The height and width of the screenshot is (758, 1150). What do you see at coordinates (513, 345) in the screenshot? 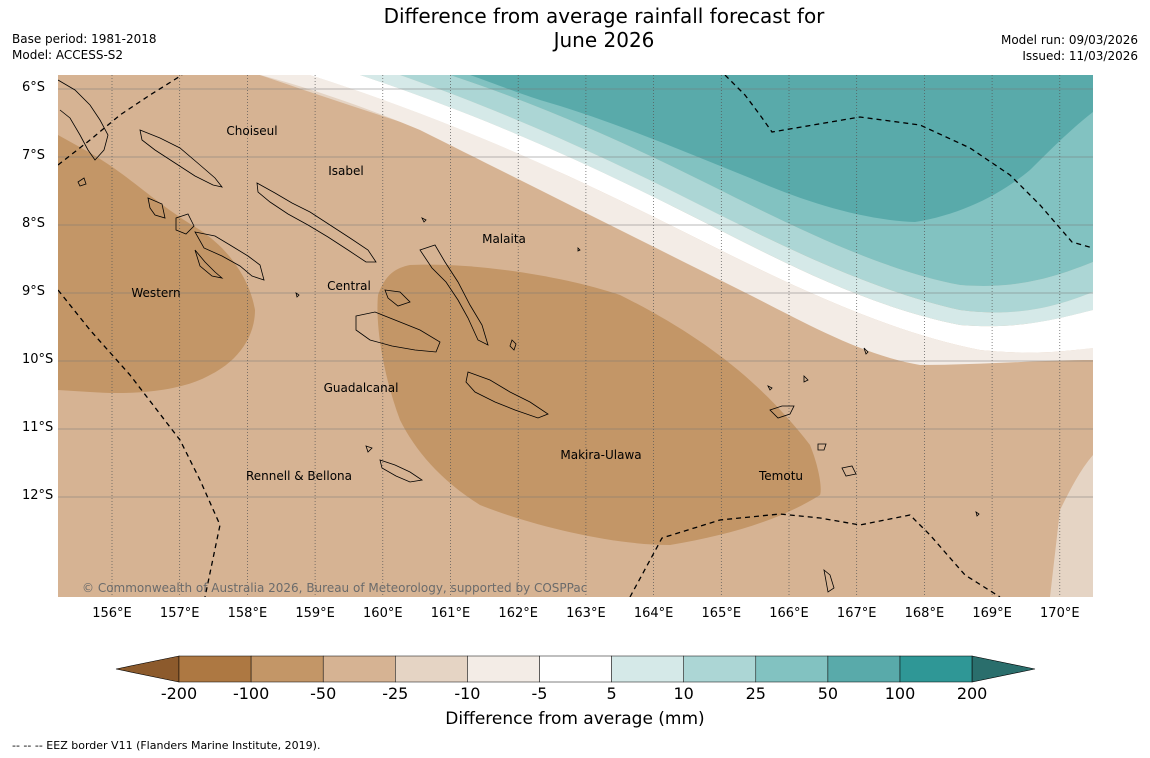
I see `island-ulawa` at bounding box center [513, 345].